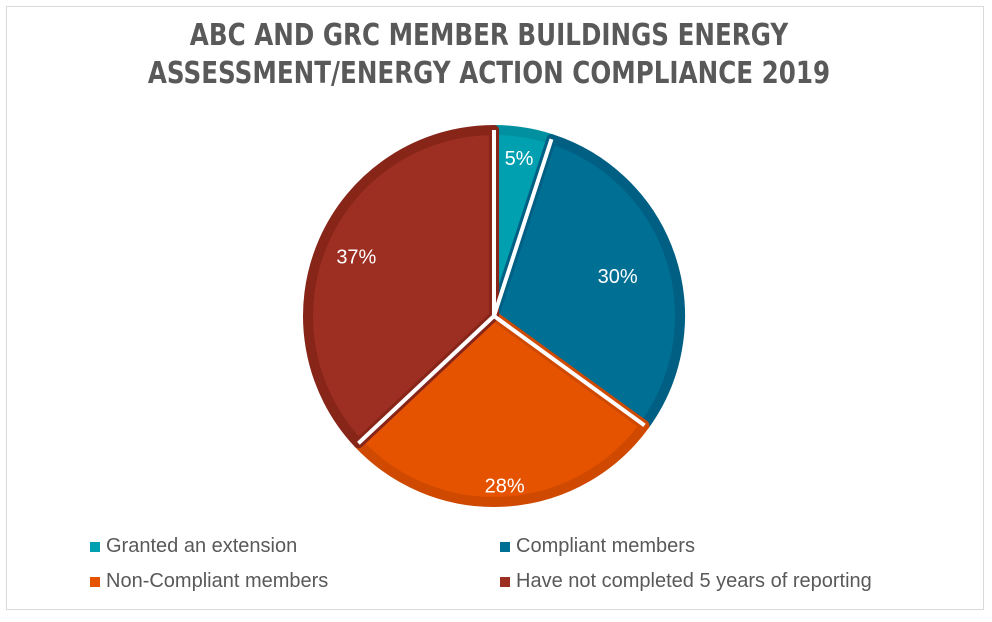 Image resolution: width=992 pixels, height=622 pixels. Describe the element at coordinates (618, 277) in the screenshot. I see `data-label-compliant: 30%` at that location.